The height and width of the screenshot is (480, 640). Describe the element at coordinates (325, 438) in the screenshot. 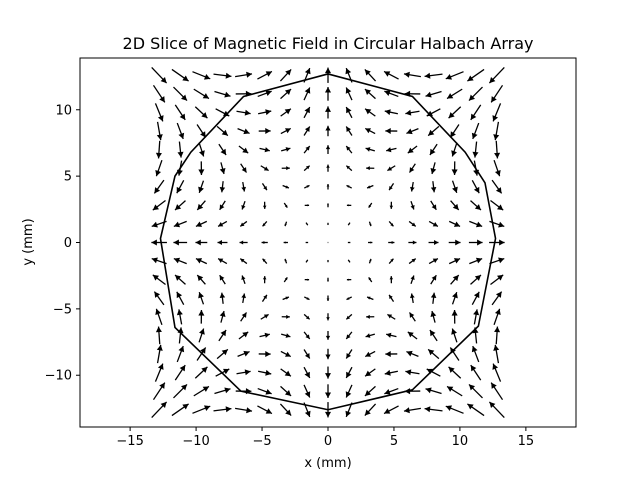

I see `x-ticks: −15 −10 −5 0 5 10 15` at that location.